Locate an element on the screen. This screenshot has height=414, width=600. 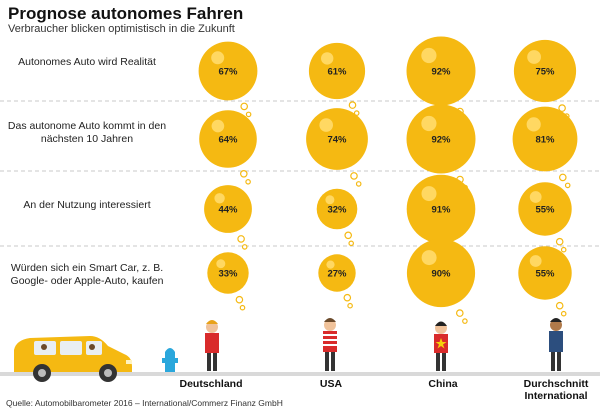
country-label-china: China is located at coordinates (443, 384).